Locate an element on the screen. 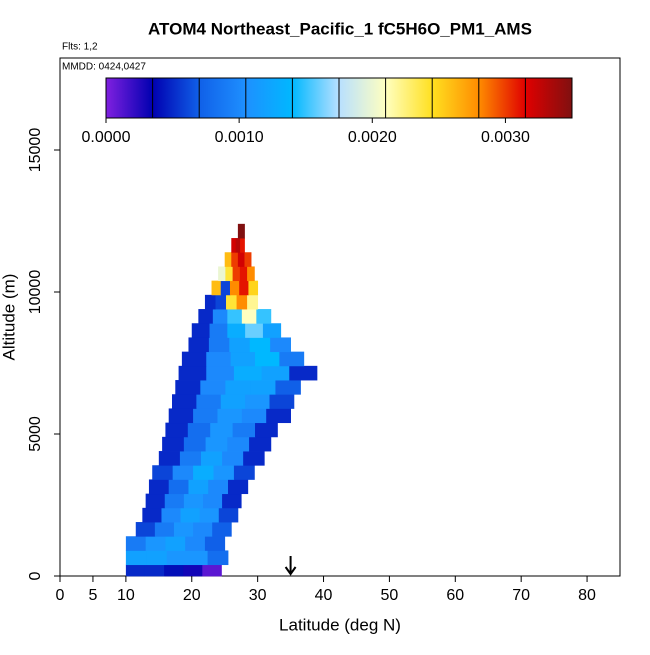 This screenshot has width=650, height=655. chart-title: ATOM4 Northeast_Pacific_1 fC5H6O_PM1_AMS is located at coordinates (340, 28).